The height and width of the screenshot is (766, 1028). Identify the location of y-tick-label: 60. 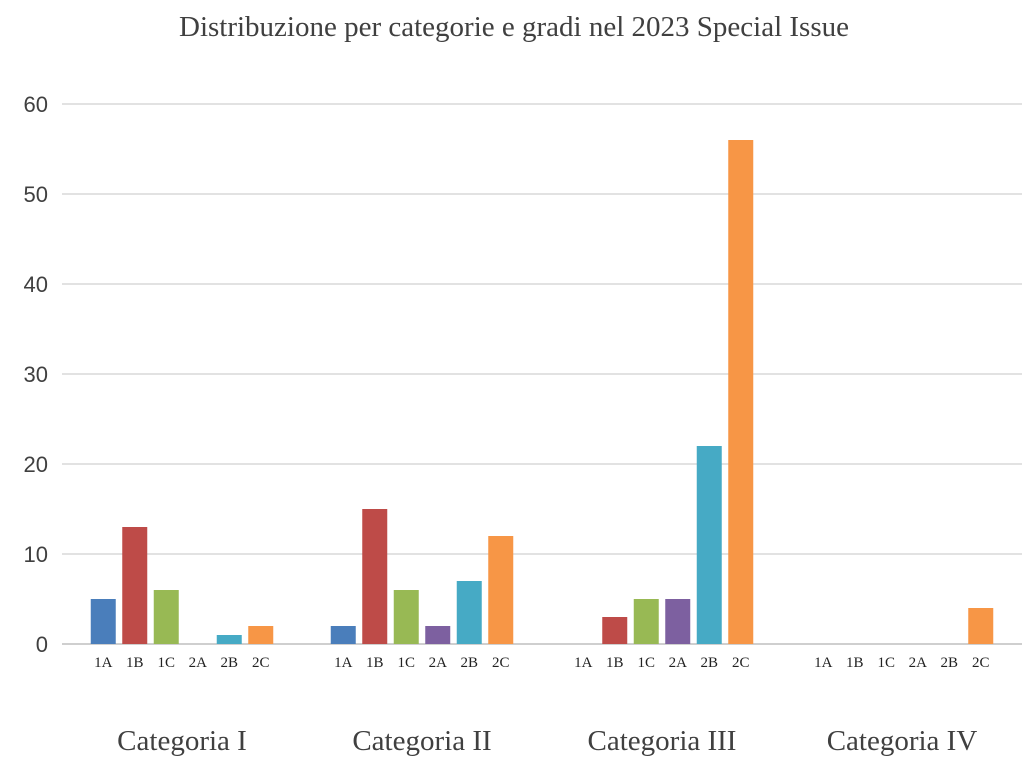
(36, 104).